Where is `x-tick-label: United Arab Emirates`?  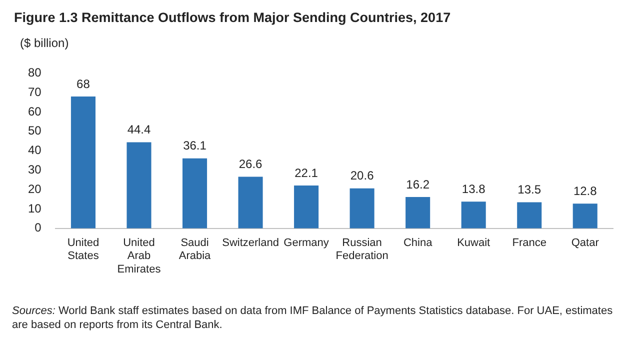
x-tick-label: United Arab Emirates is located at coordinates (139, 256).